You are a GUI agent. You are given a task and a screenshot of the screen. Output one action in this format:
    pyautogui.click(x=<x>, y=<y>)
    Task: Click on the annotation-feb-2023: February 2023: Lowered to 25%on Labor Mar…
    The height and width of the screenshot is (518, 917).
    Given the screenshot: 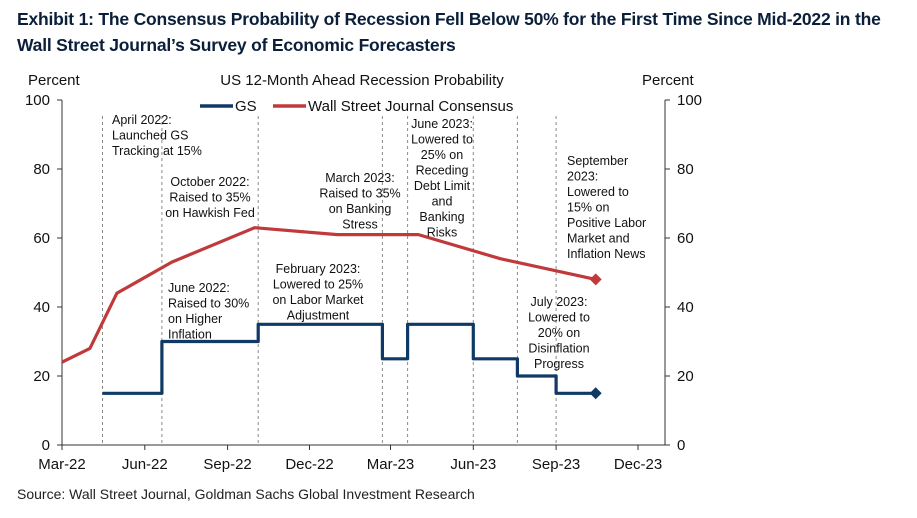 What is the action you would take?
    pyautogui.click(x=318, y=292)
    